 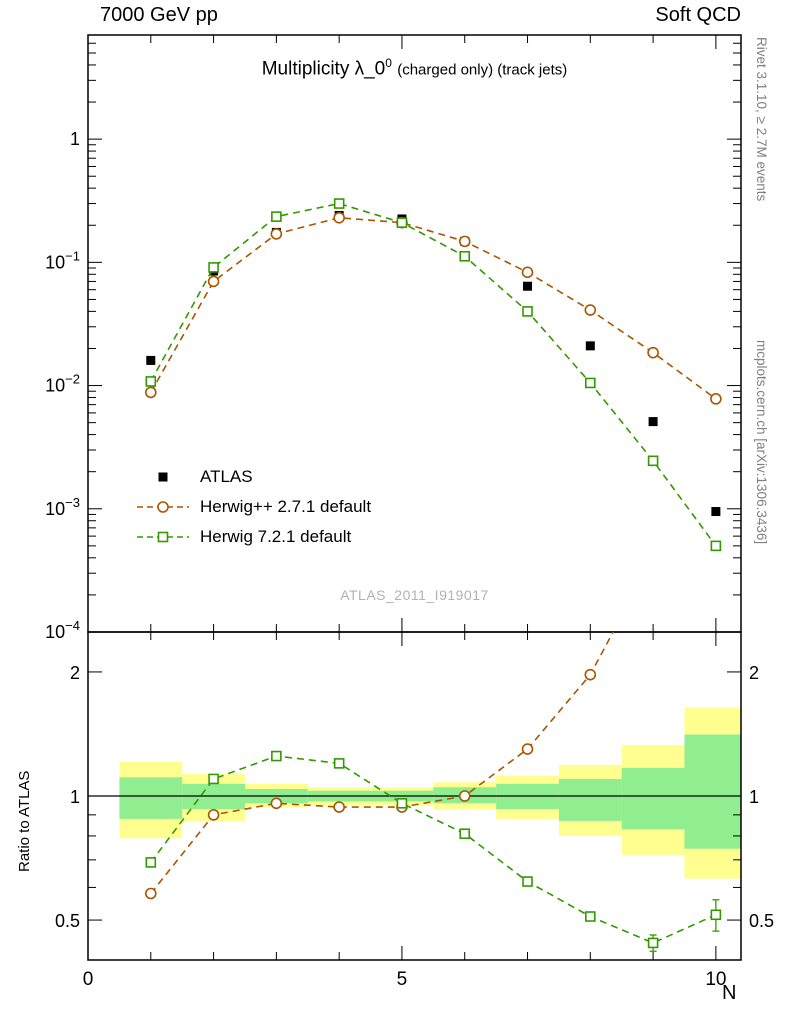 I want to click on top-y-tick-label: 10⁻³, so click(x=62, y=507).